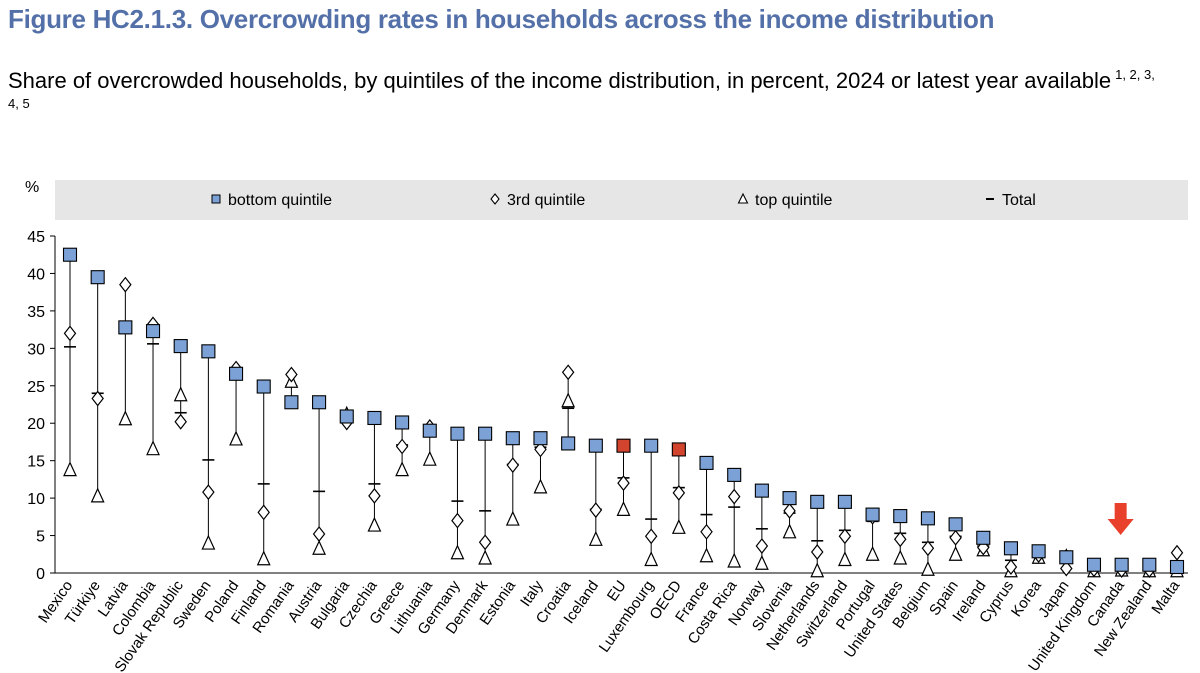 The image size is (1200, 673). I want to click on canada-arrow-icon, so click(1120, 519).